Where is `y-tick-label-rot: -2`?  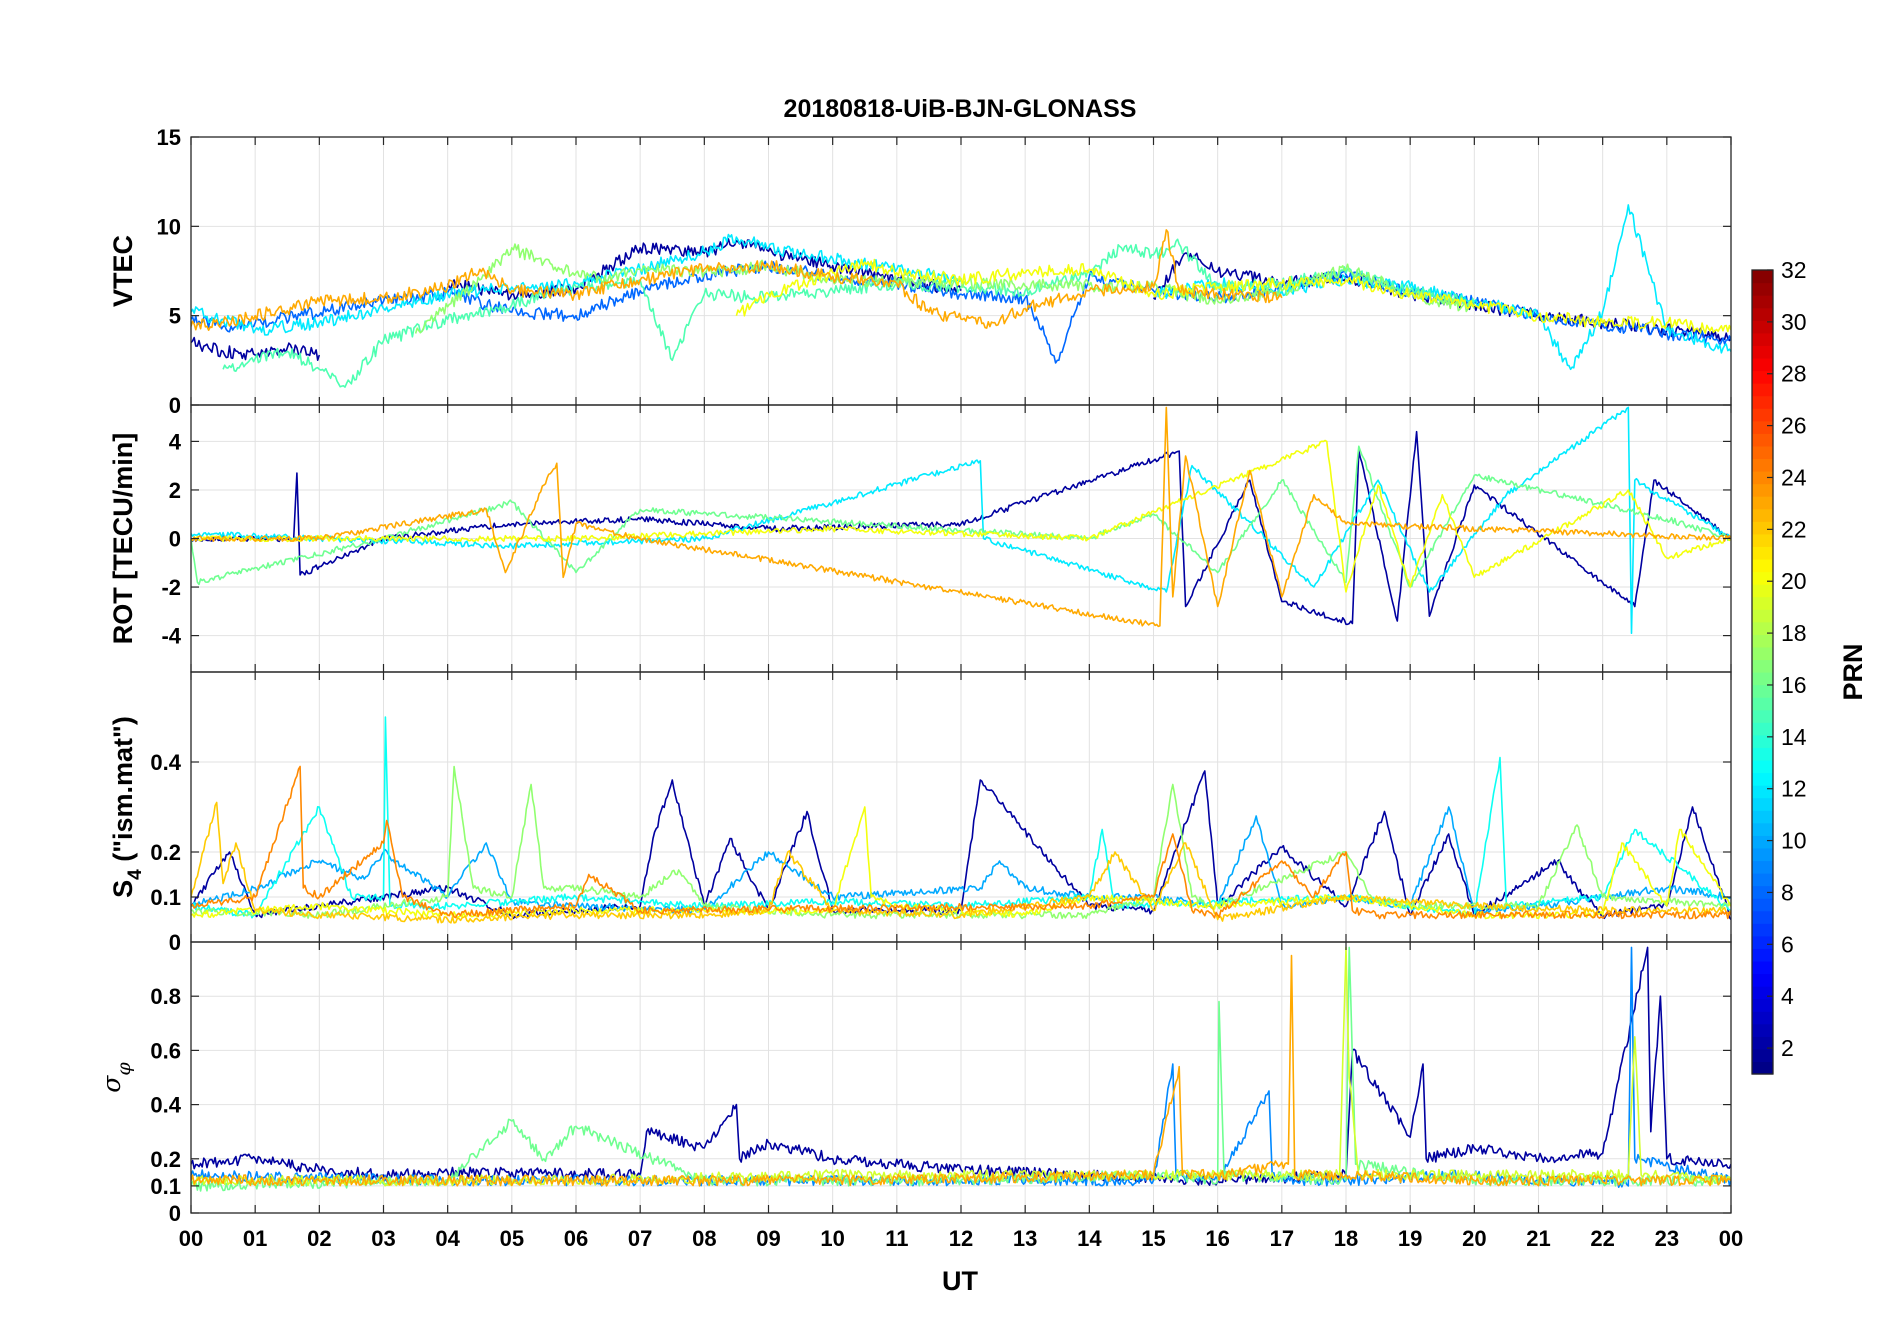 y-tick-label-rot: -2 is located at coordinates (171, 587).